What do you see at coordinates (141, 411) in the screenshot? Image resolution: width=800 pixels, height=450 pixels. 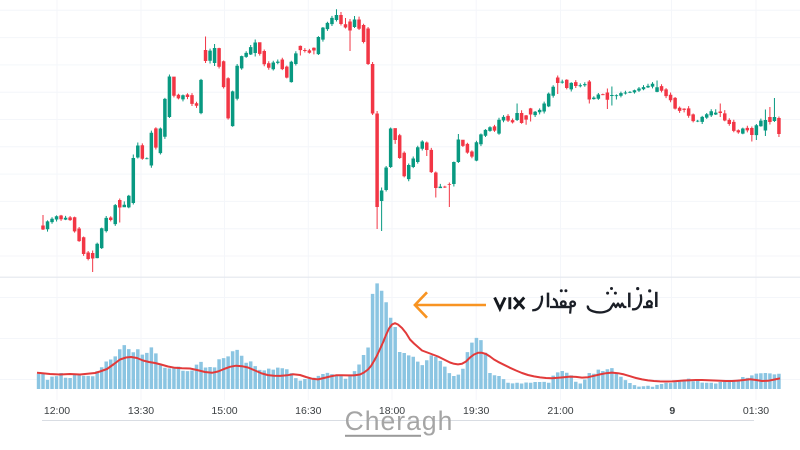 I see `svg-text: 13:30` at bounding box center [141, 411].